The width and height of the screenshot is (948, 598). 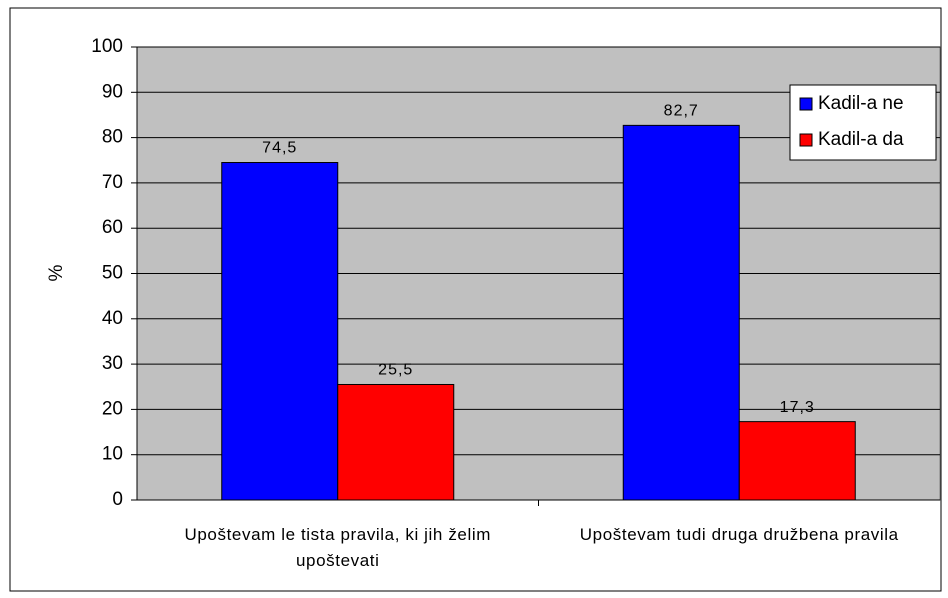 What do you see at coordinates (739, 534) in the screenshot?
I see `x-tick-label: Upoštevam tudi druga družbena pravila` at bounding box center [739, 534].